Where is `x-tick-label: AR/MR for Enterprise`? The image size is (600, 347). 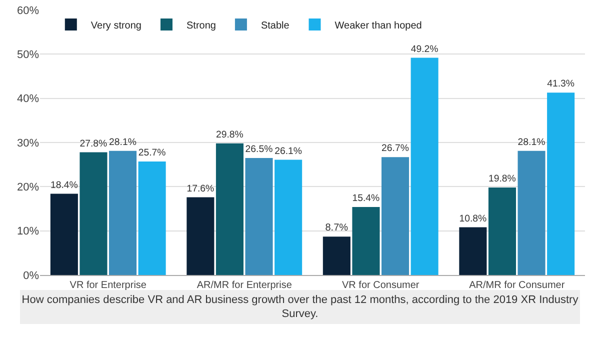 x-tick-label: AR/MR for Enterprise is located at coordinates (244, 285).